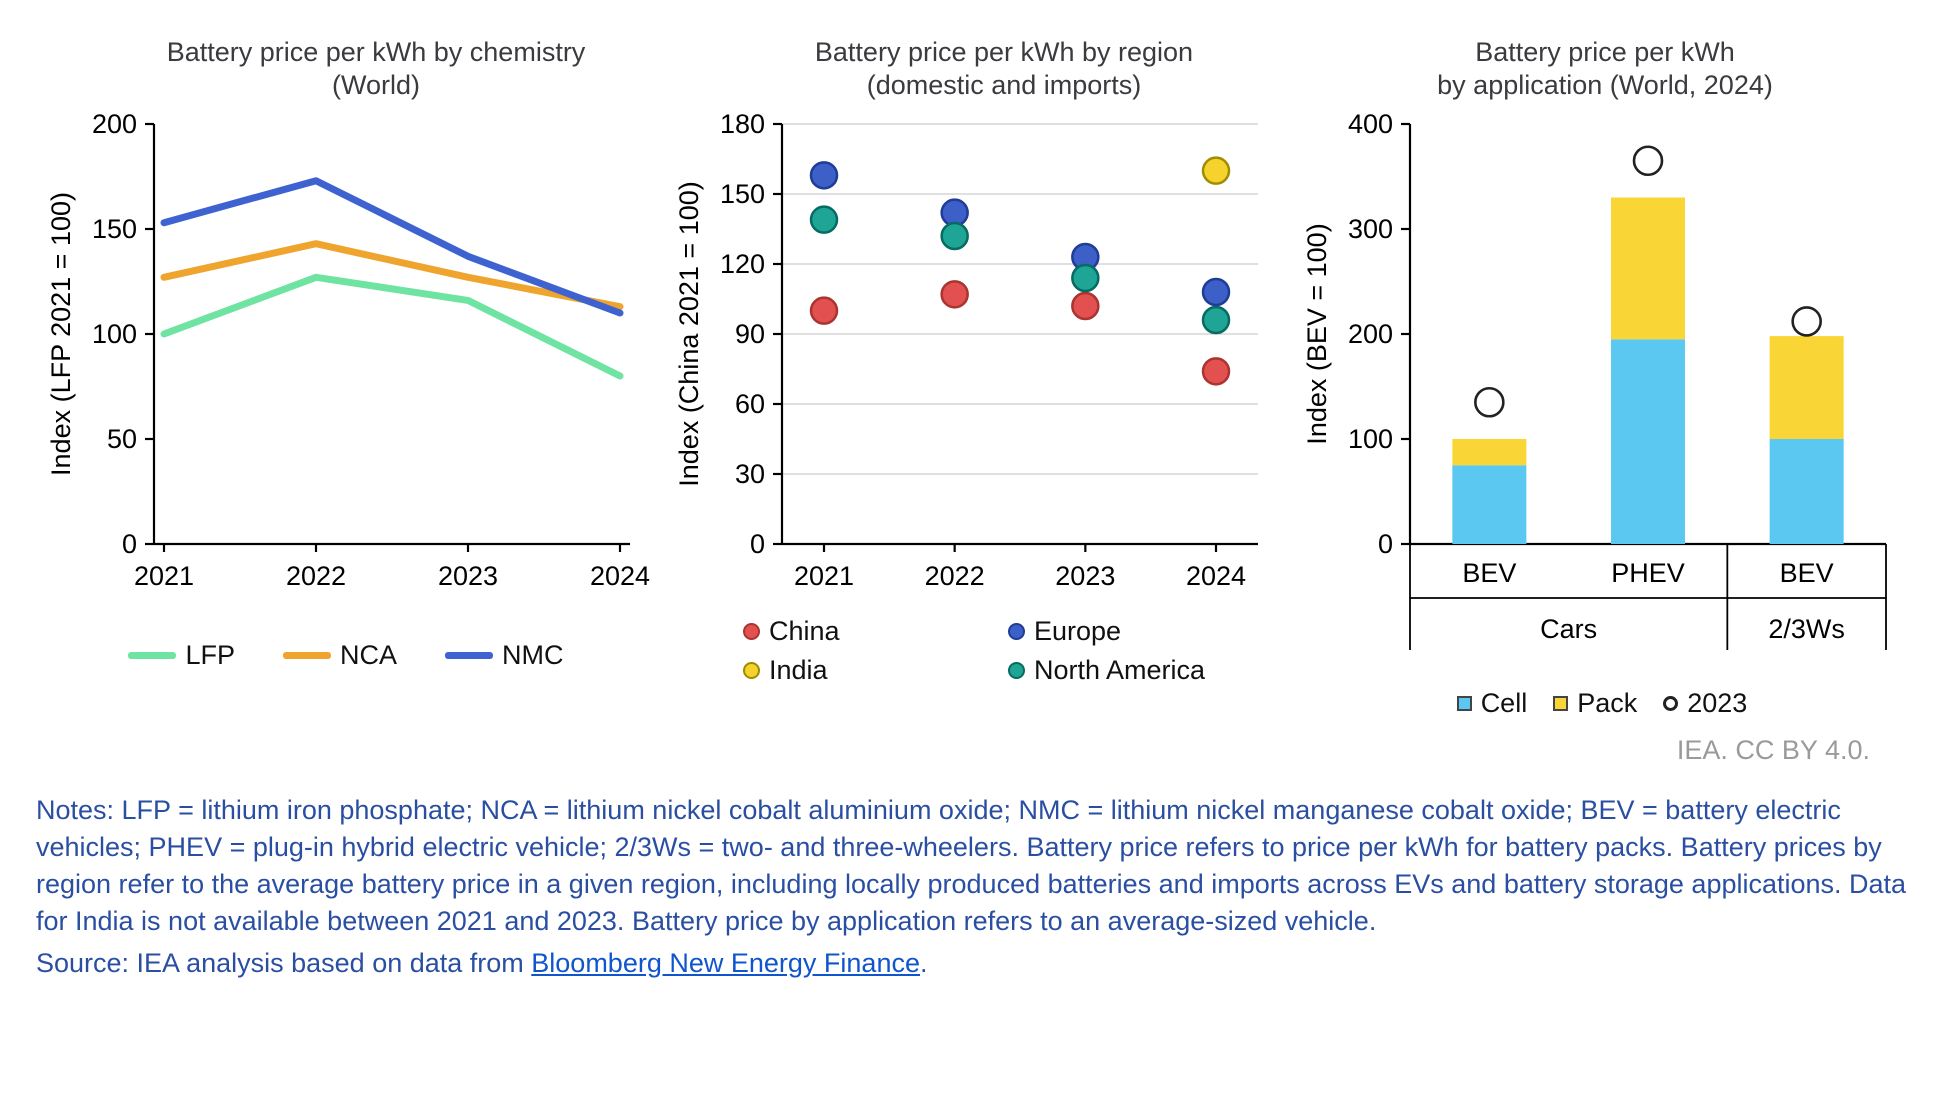 This screenshot has height=1094, width=1952. I want to click on svg-text: 300, so click(1370, 229).